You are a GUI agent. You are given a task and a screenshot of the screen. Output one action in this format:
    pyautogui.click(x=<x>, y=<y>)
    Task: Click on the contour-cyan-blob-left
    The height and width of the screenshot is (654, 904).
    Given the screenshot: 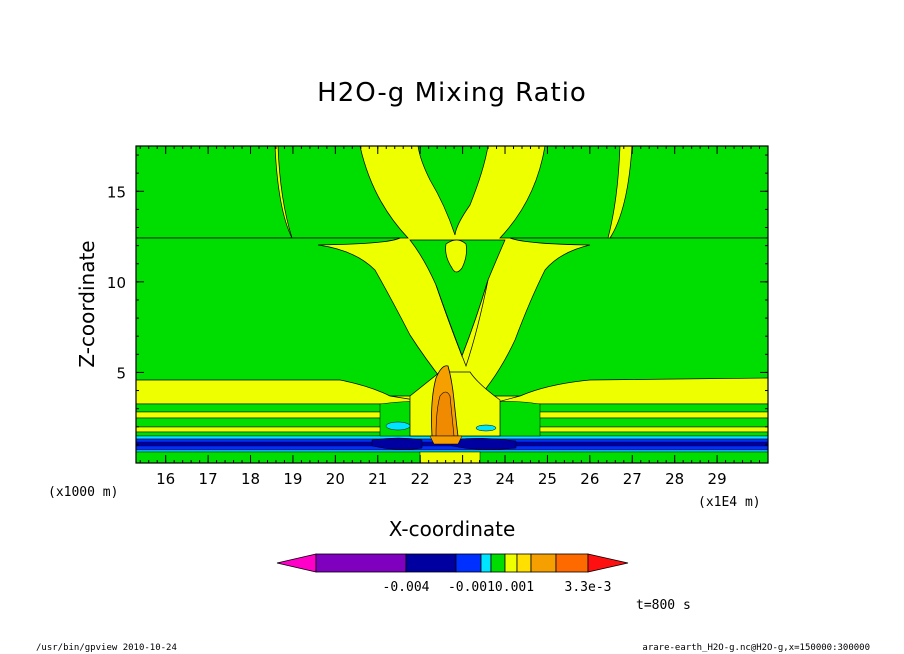 What is the action you would take?
    pyautogui.click(x=398, y=426)
    